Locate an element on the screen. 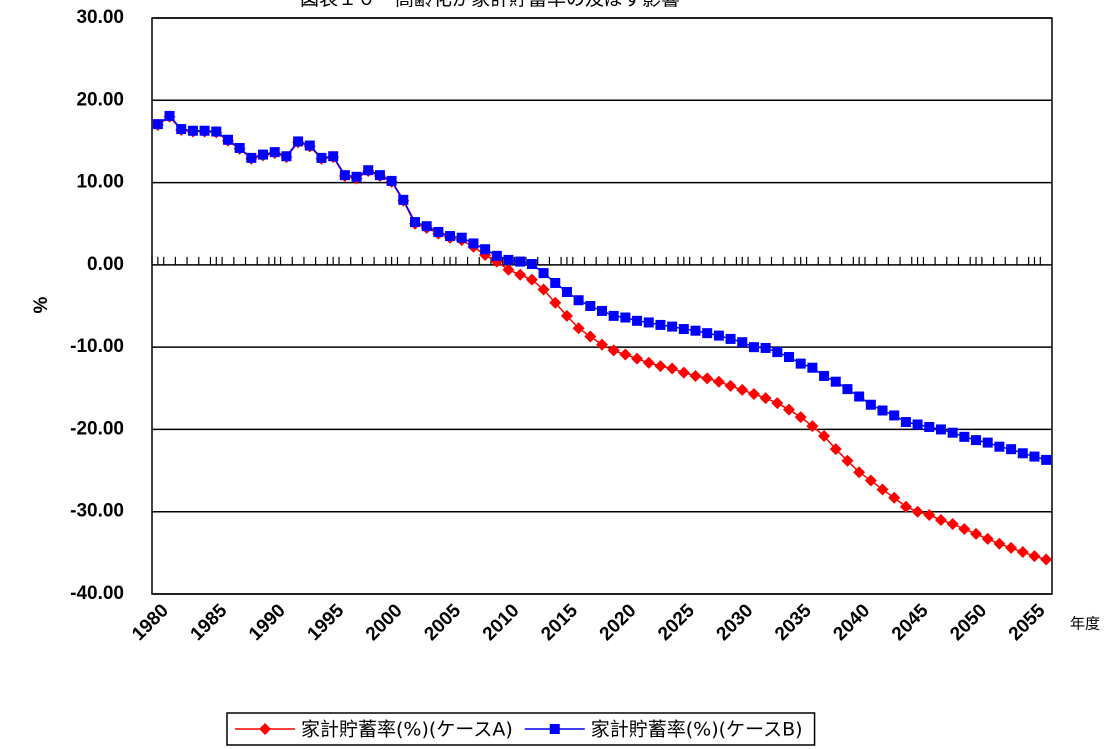  y-tick-label: 20.00 is located at coordinates (100, 99).